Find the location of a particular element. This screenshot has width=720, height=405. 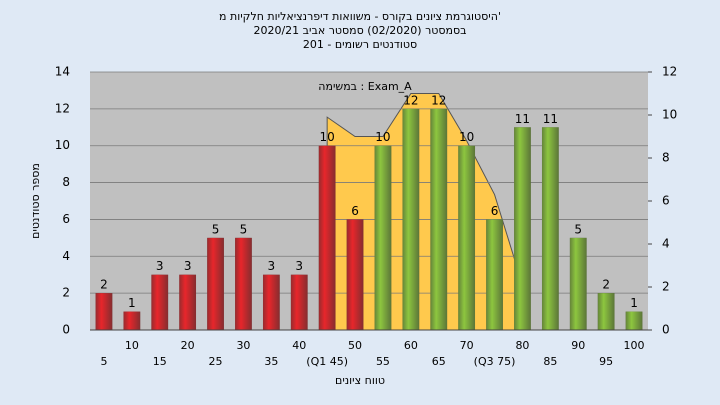

x-tick-label: 90 is located at coordinates (578, 345).